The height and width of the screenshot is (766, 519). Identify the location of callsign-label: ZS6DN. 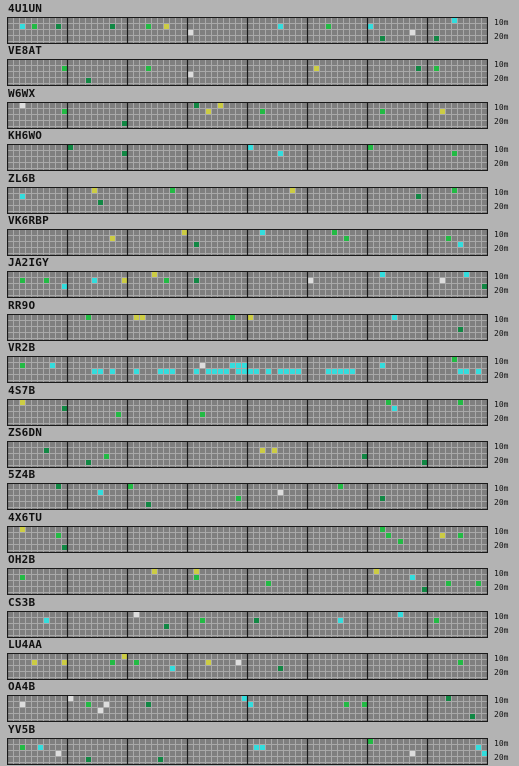
(25, 432).